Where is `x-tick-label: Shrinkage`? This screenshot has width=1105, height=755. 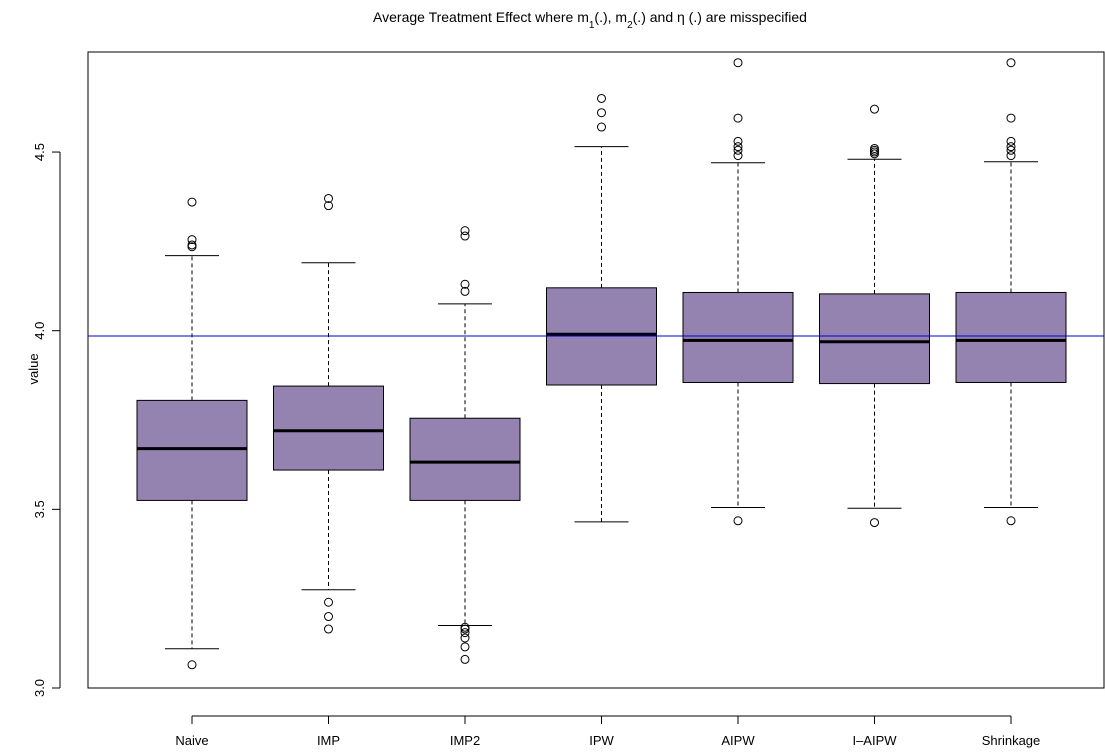
x-tick-label: Shrinkage is located at coordinates (1011, 740).